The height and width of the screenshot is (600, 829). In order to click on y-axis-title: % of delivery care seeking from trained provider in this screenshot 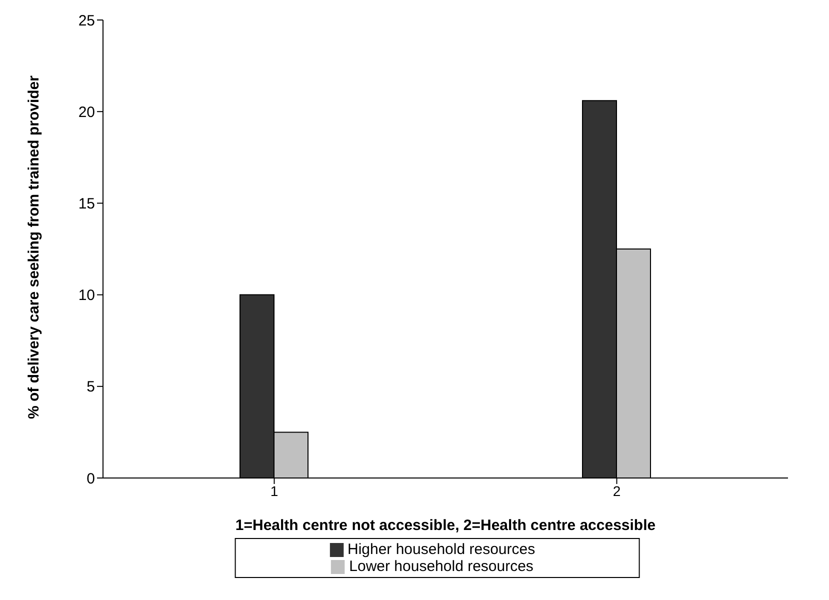, I will do `click(33, 247)`.